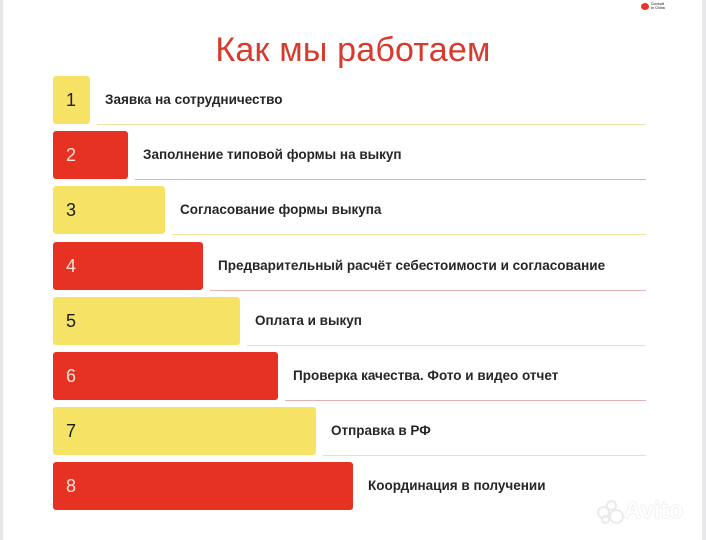  What do you see at coordinates (610, 512) in the screenshot?
I see `avito-dots-icon` at bounding box center [610, 512].